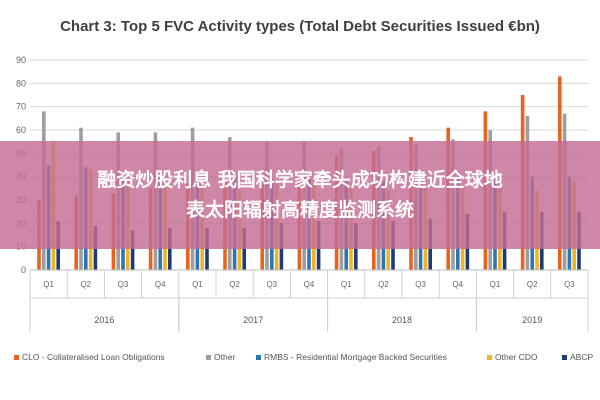 The image size is (600, 400). Describe the element at coordinates (299, 210) in the screenshot. I see `overlay-line-2: 表太阳辐射高精度监测系统` at that location.